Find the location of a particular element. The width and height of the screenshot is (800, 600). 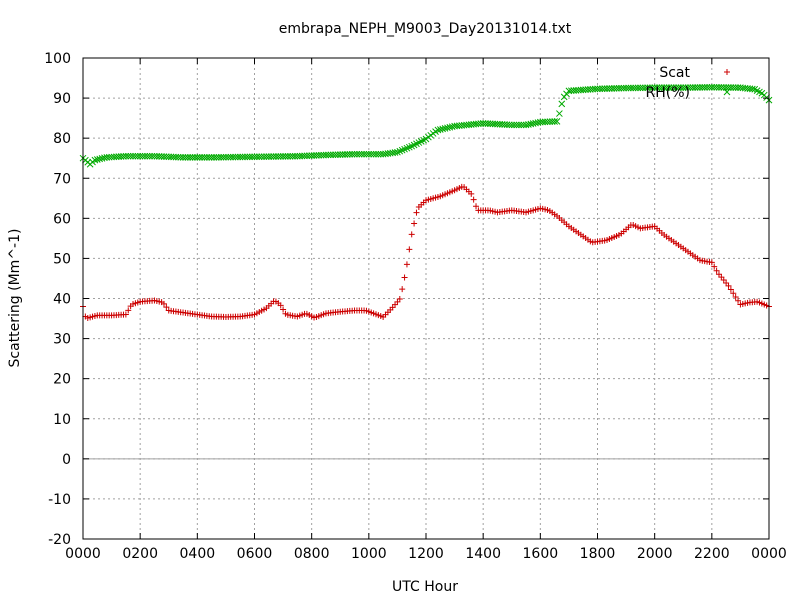

x-tick-label: 1400 is located at coordinates (483, 554).